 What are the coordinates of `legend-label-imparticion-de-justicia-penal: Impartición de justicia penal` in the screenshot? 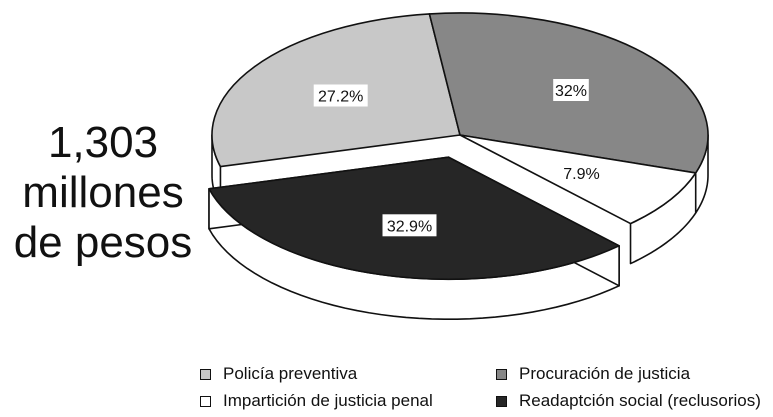 It's located at (328, 400).